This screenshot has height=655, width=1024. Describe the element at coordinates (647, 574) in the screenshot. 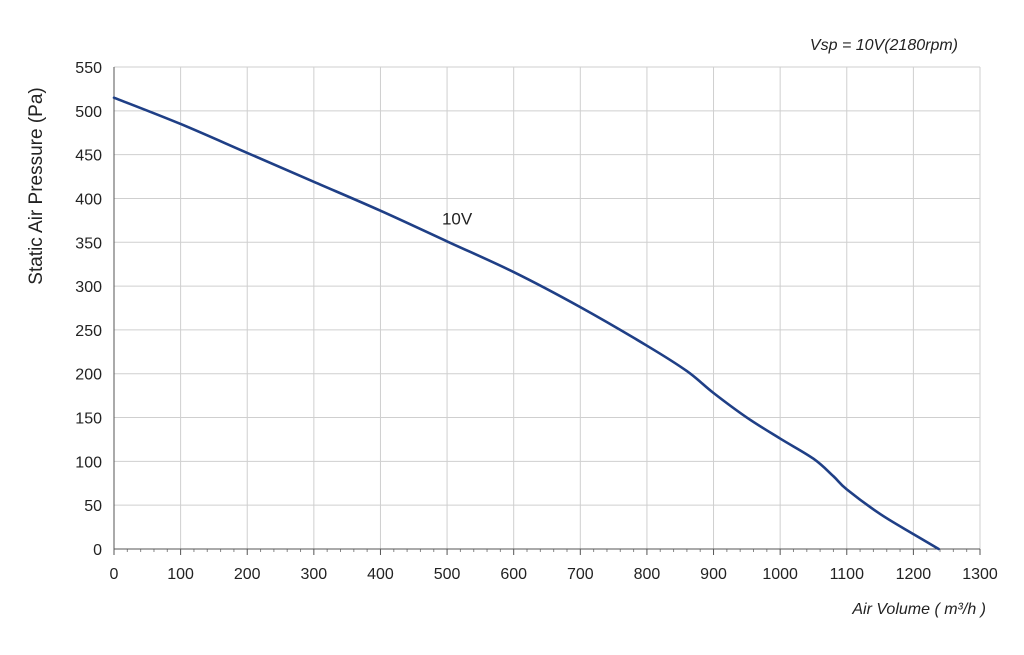

I see `x-tick-label: 800` at that location.